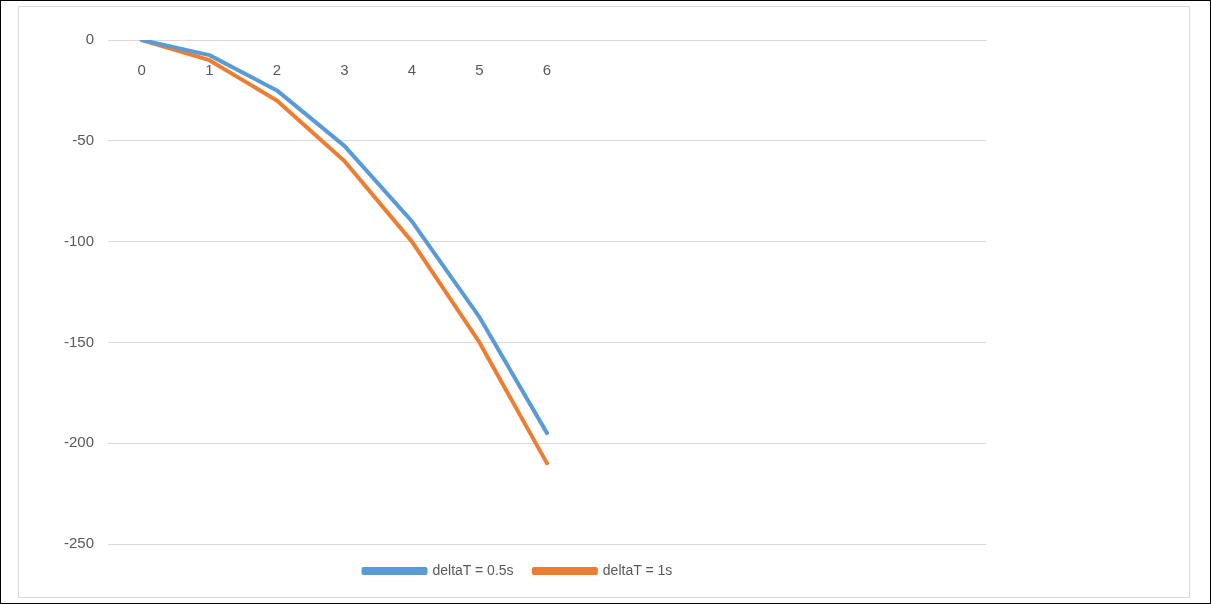 This screenshot has height=604, width=1211. I want to click on x-tick-label: 3, so click(344, 70).